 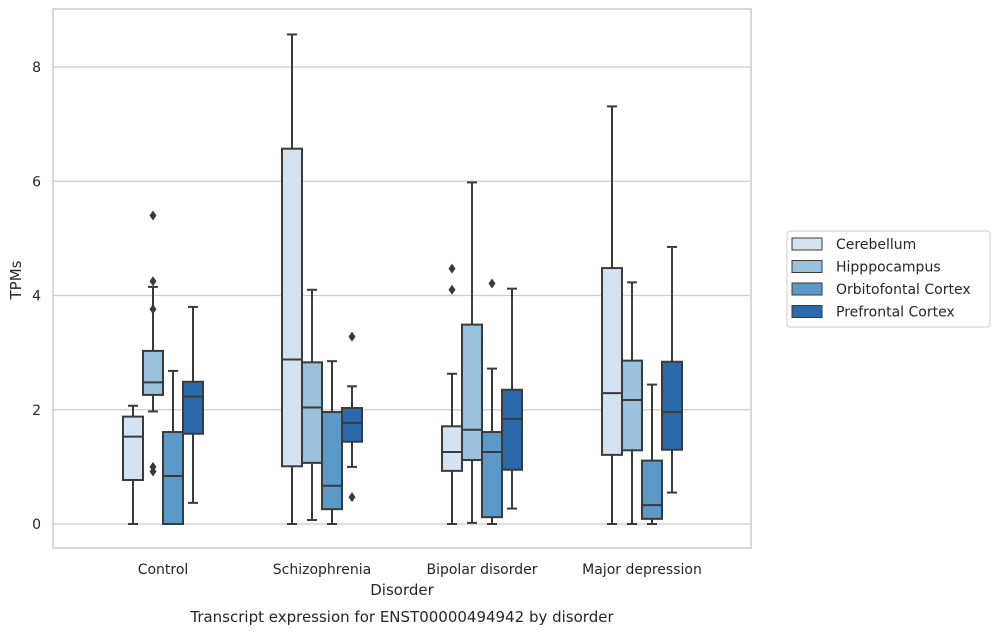 I want to click on x-tick-label: Major depression, so click(x=642, y=570).